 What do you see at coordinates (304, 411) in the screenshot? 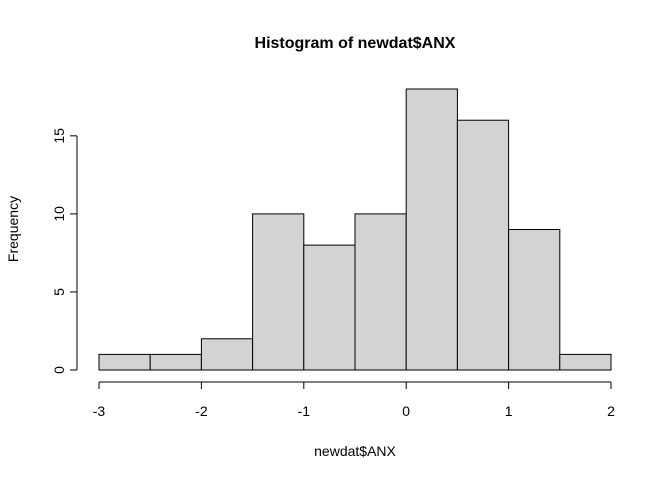
I see `x-tick-label: -1` at bounding box center [304, 411].